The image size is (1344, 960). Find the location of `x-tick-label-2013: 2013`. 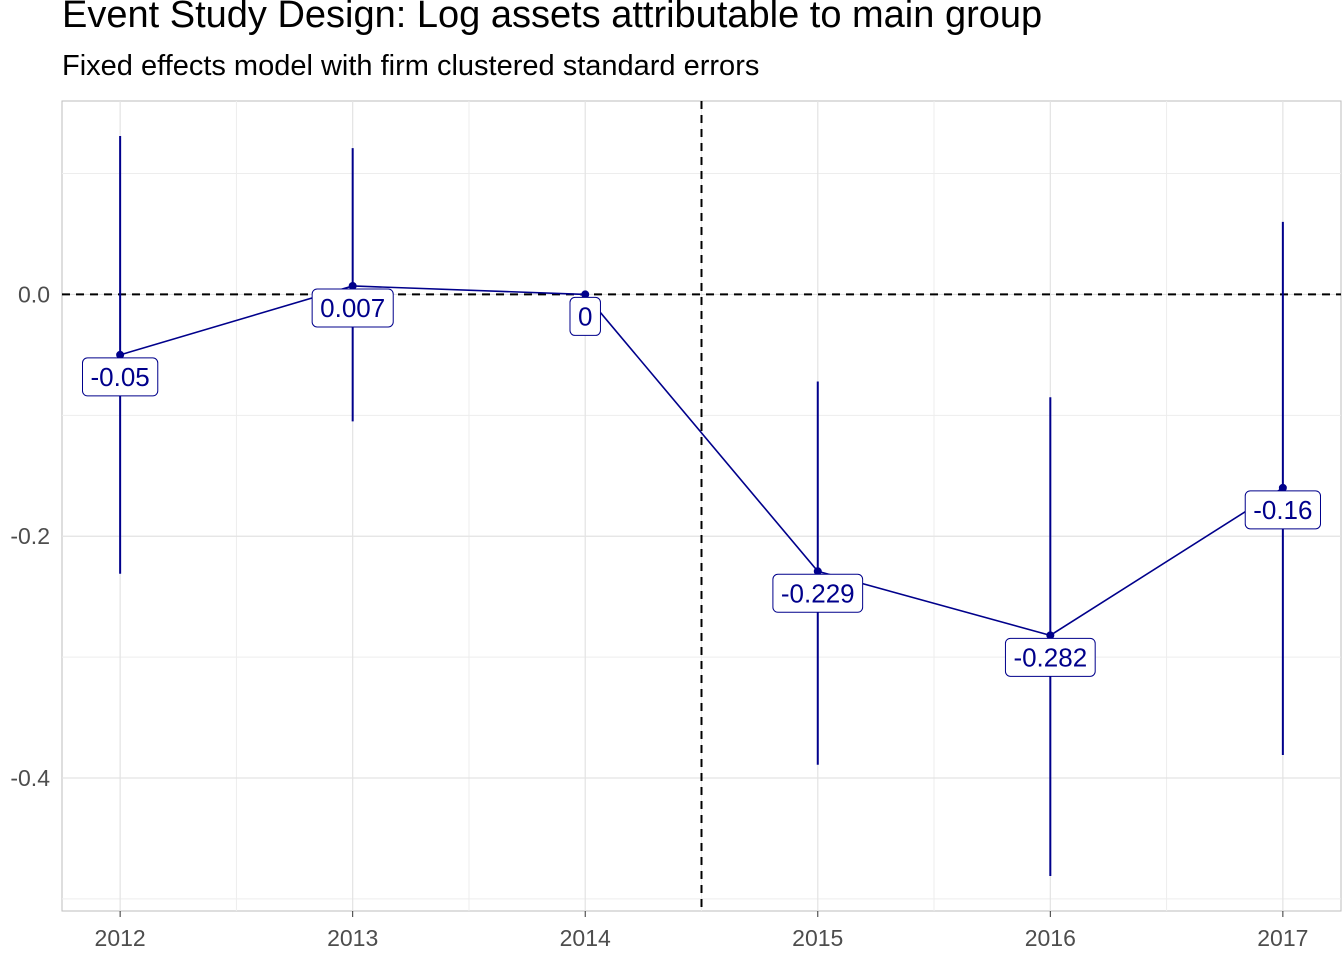

x-tick-label-2013: 2013 is located at coordinates (352, 938).